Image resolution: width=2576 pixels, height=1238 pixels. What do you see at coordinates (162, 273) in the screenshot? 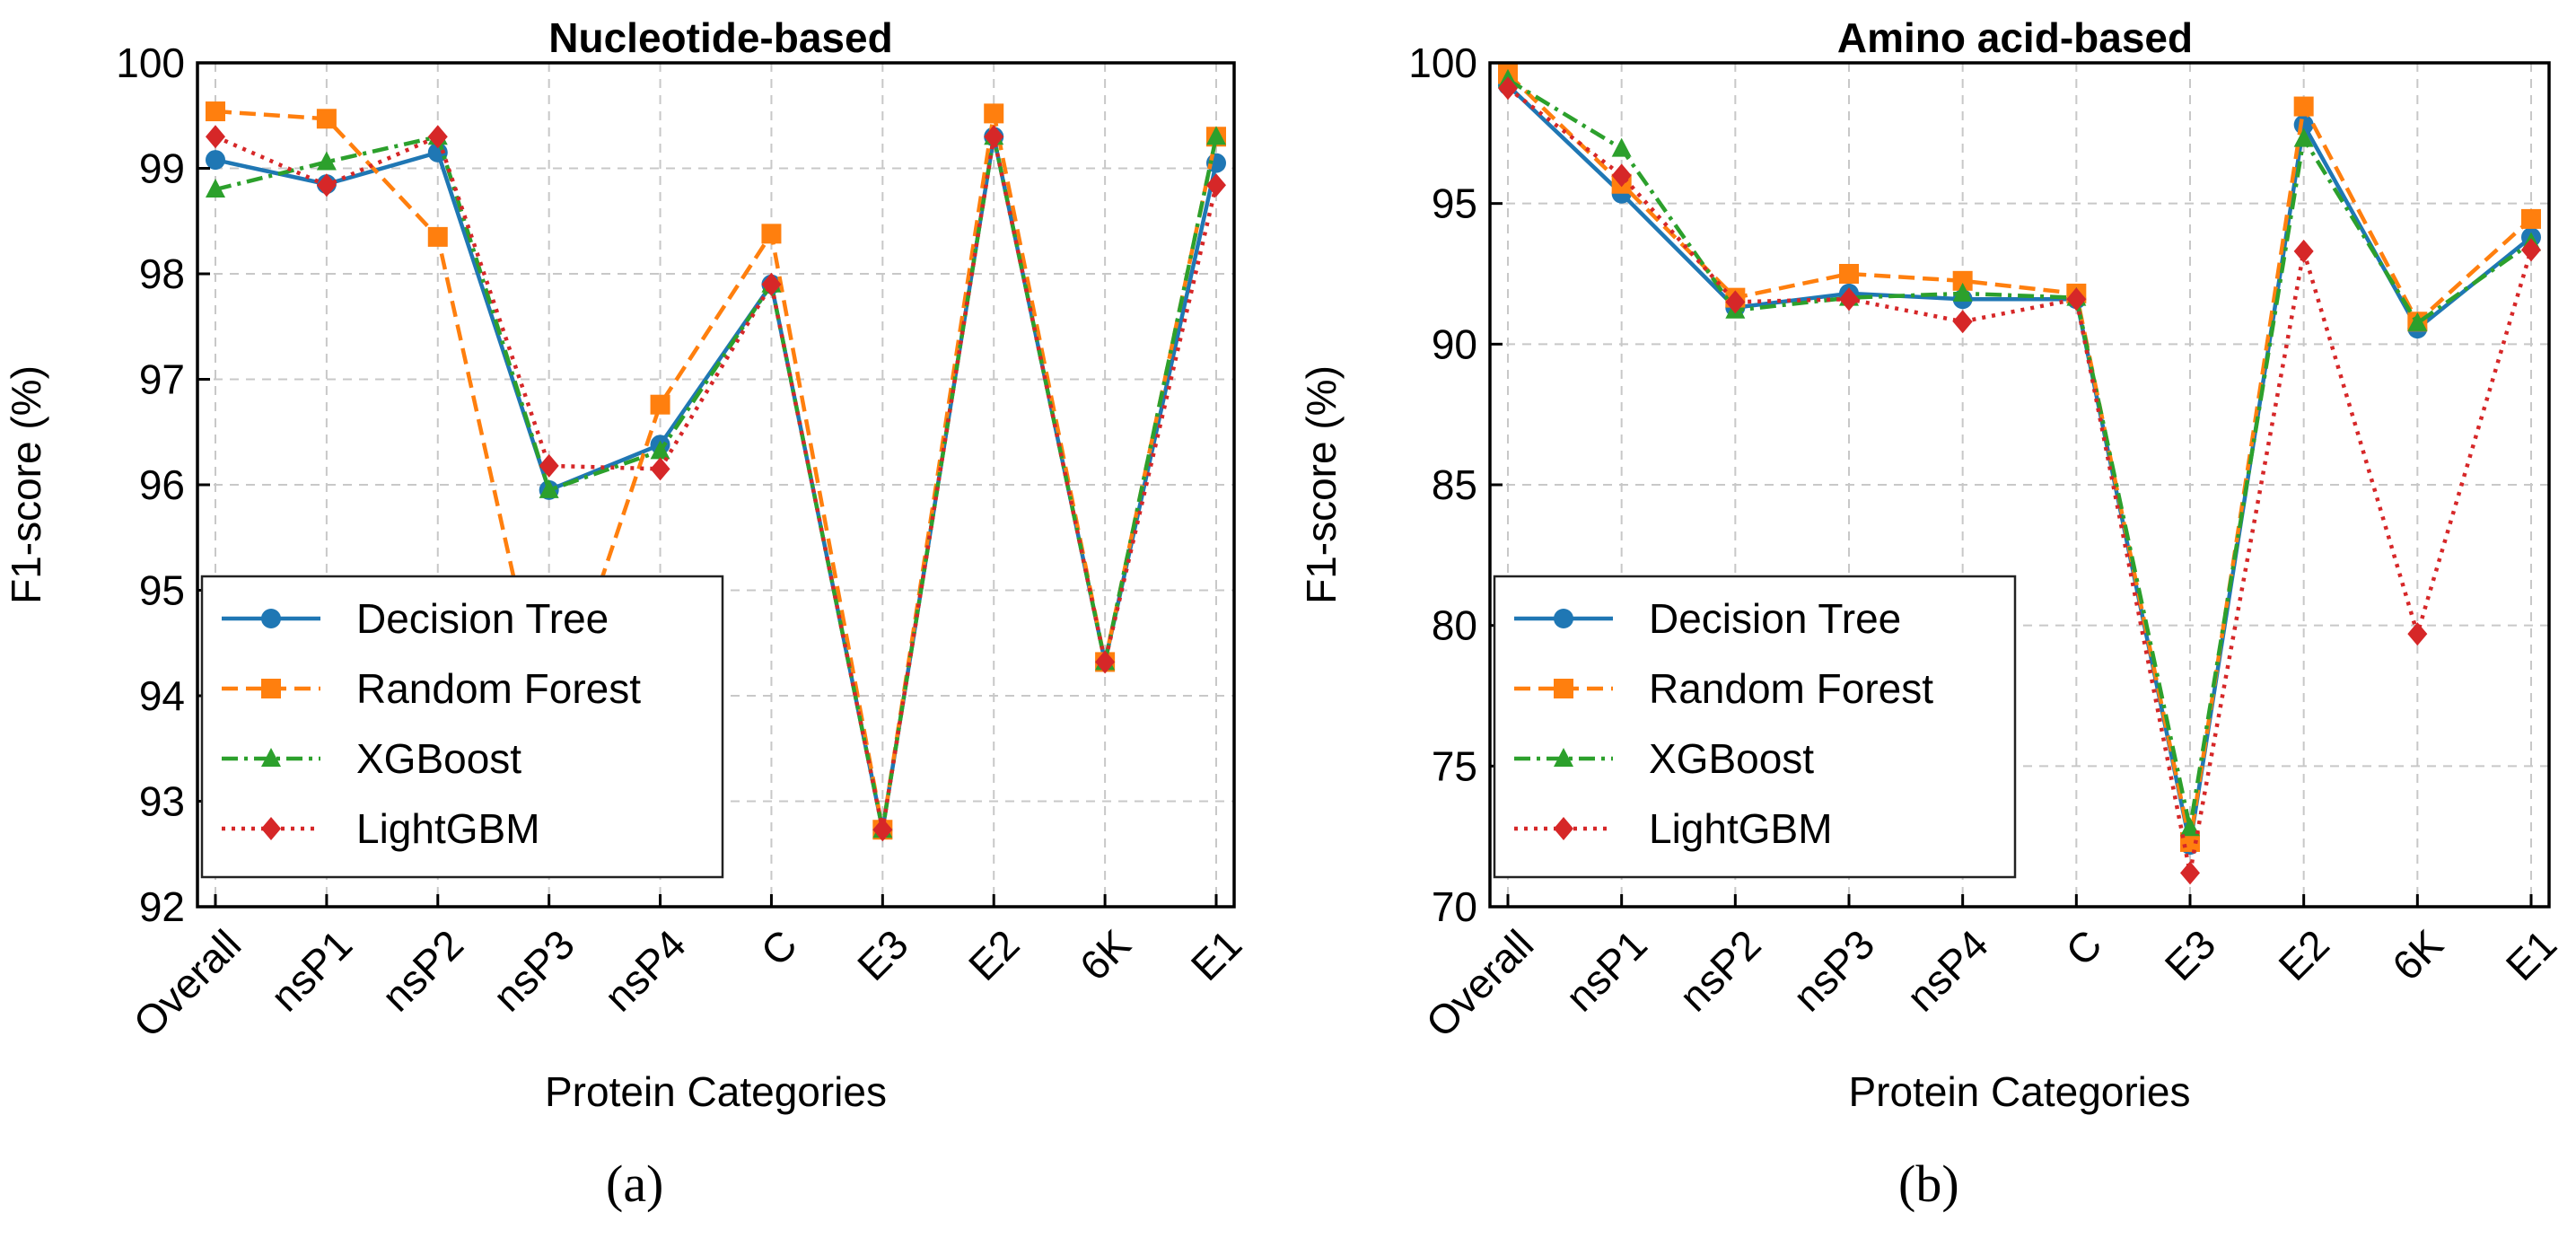
I see `y-tick-label: 98` at bounding box center [162, 273].